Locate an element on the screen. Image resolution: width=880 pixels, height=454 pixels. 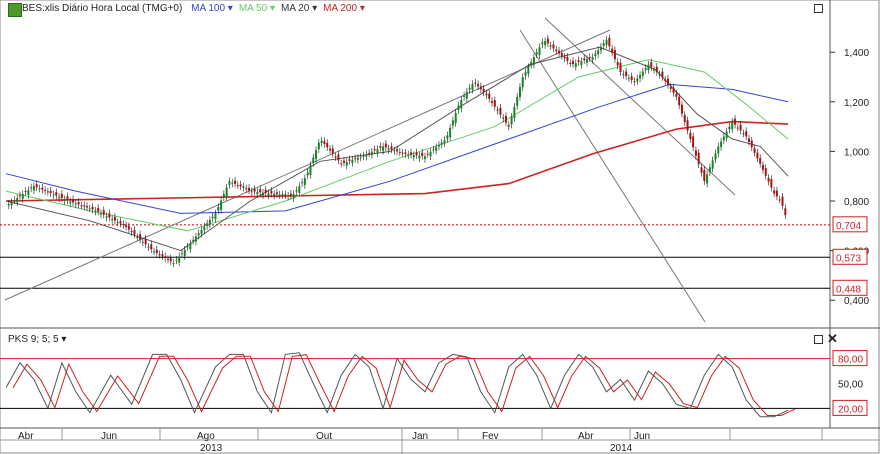
price-marker-label: 0,704 is located at coordinates (848, 226).